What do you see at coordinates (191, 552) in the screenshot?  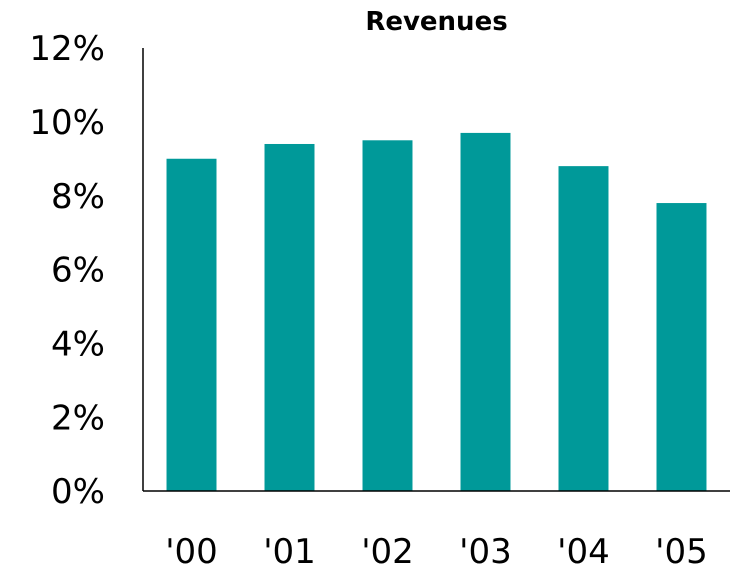 I see `x-tick-label: '00` at bounding box center [191, 552].